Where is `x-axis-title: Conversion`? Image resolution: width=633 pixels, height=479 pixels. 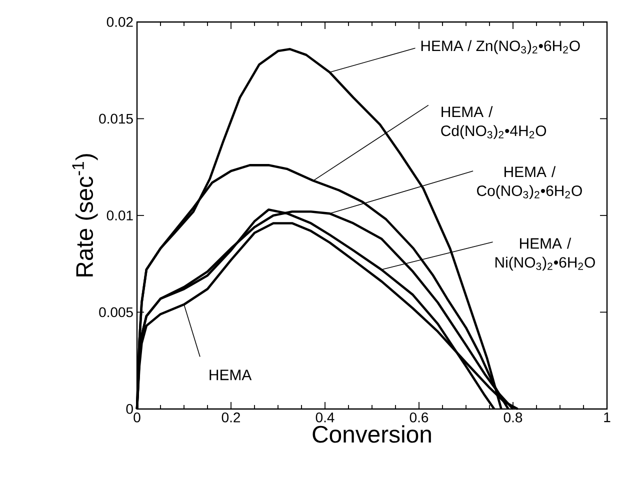 x-axis-title: Conversion is located at coordinates (371, 434).